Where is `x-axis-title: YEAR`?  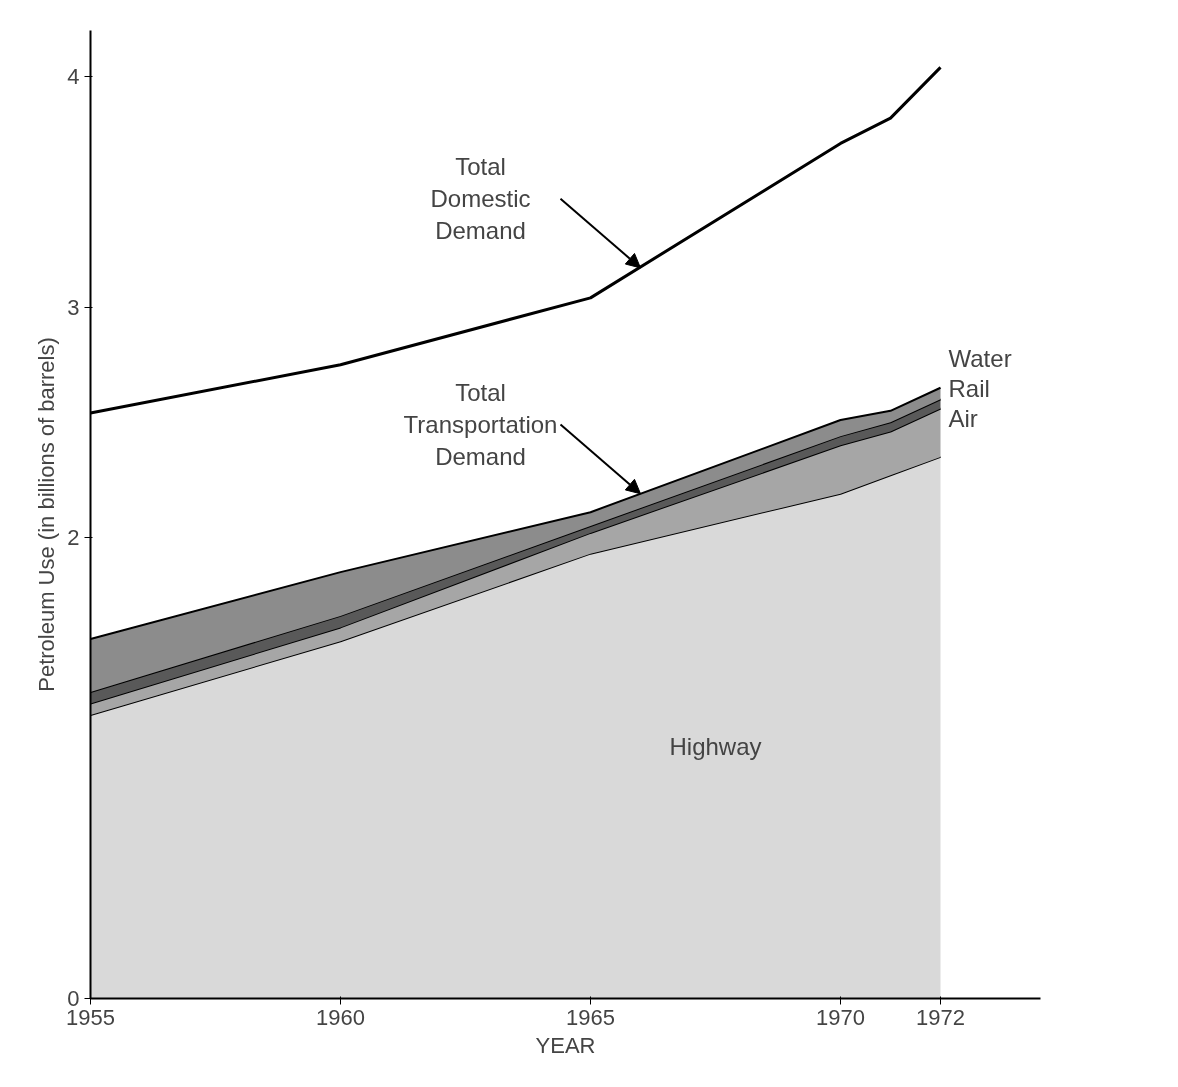 x-axis-title: YEAR is located at coordinates (565, 1045).